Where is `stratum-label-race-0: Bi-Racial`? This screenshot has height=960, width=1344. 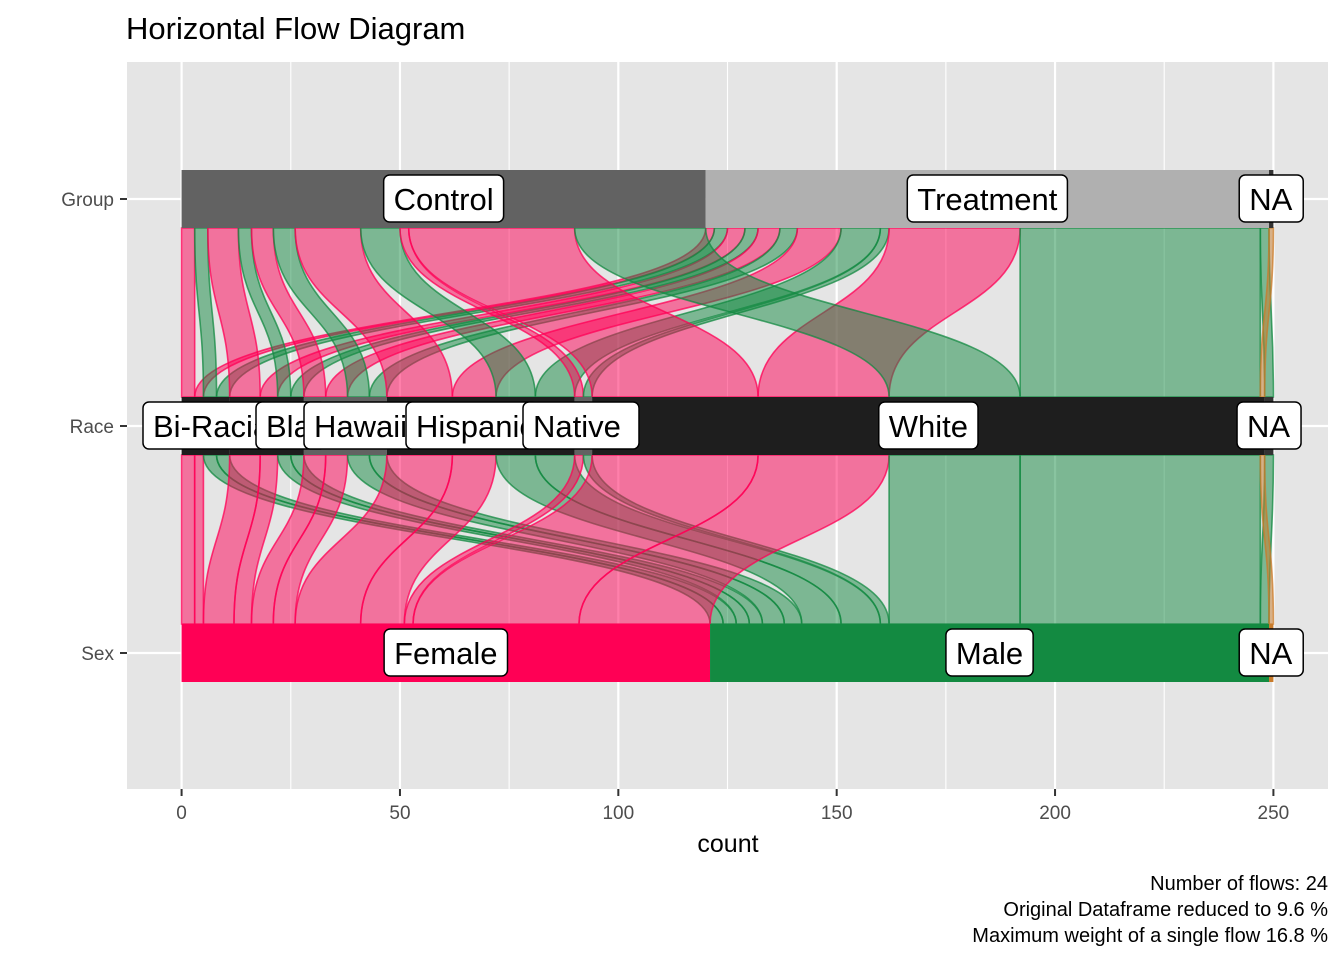
stratum-label-race-0: Bi-Racial is located at coordinates (209, 425).